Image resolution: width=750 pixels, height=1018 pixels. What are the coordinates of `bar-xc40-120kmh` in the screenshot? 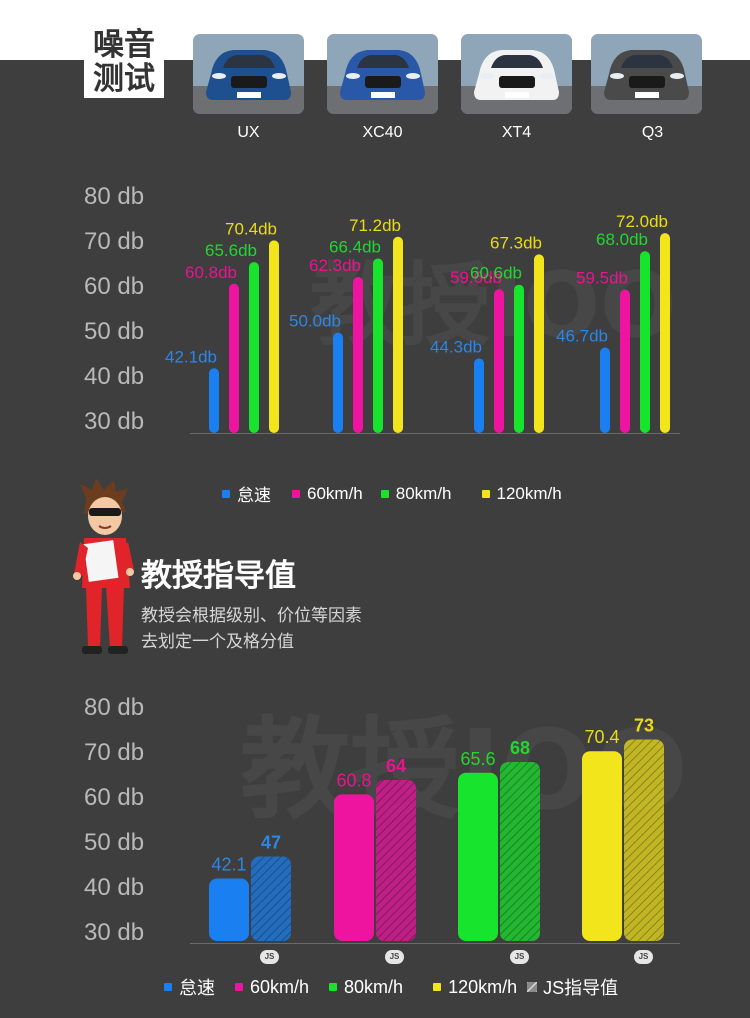 It's located at (398, 334).